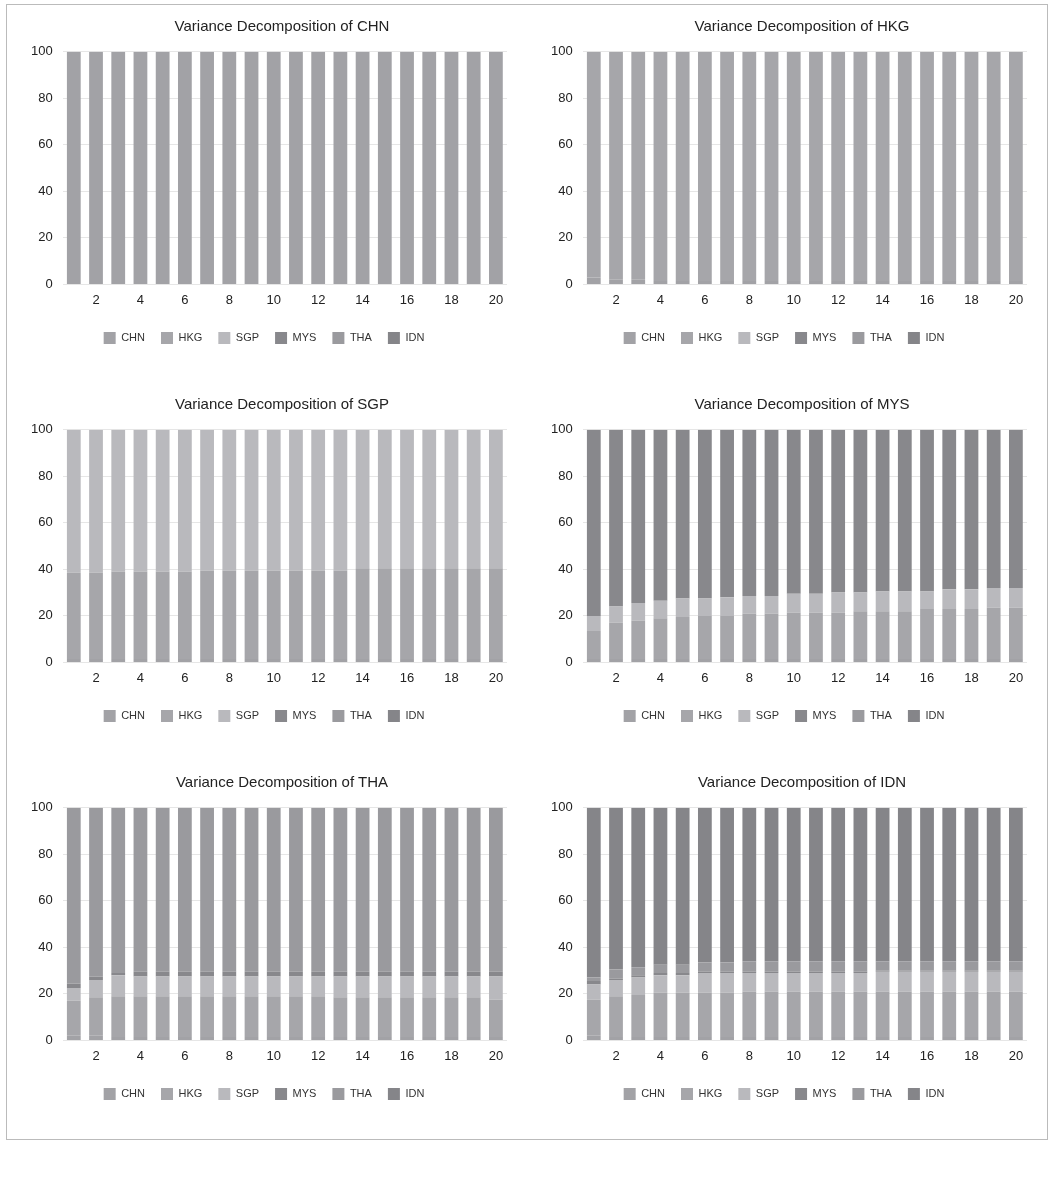  I want to click on y-tick-label: 60, so click(45, 900).